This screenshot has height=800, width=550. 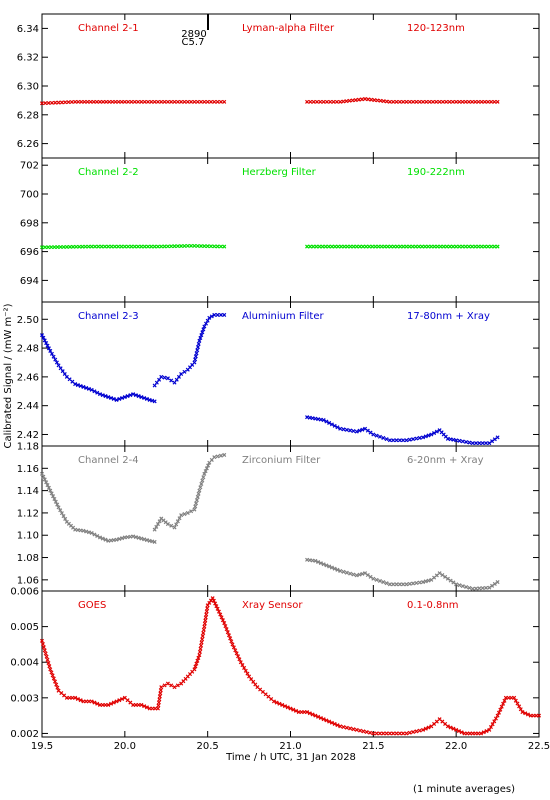 What do you see at coordinates (448, 316) in the screenshot?
I see `band-label: 17-80nm + Xray` at bounding box center [448, 316].